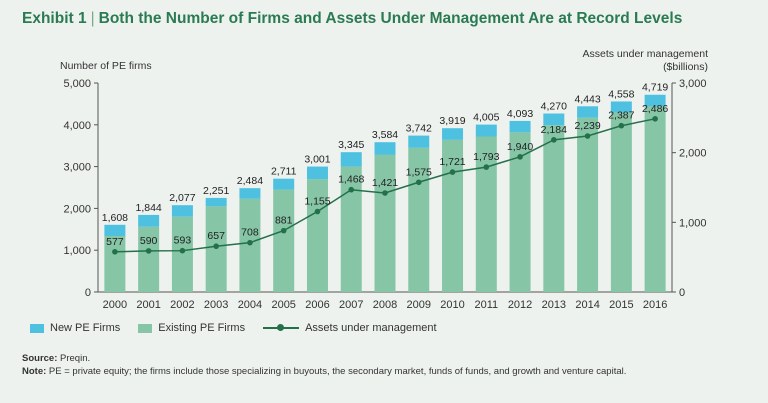 This screenshot has height=403, width=768. What do you see at coordinates (486, 305) in the screenshot?
I see `x-tick-label: 2011` at bounding box center [486, 305].